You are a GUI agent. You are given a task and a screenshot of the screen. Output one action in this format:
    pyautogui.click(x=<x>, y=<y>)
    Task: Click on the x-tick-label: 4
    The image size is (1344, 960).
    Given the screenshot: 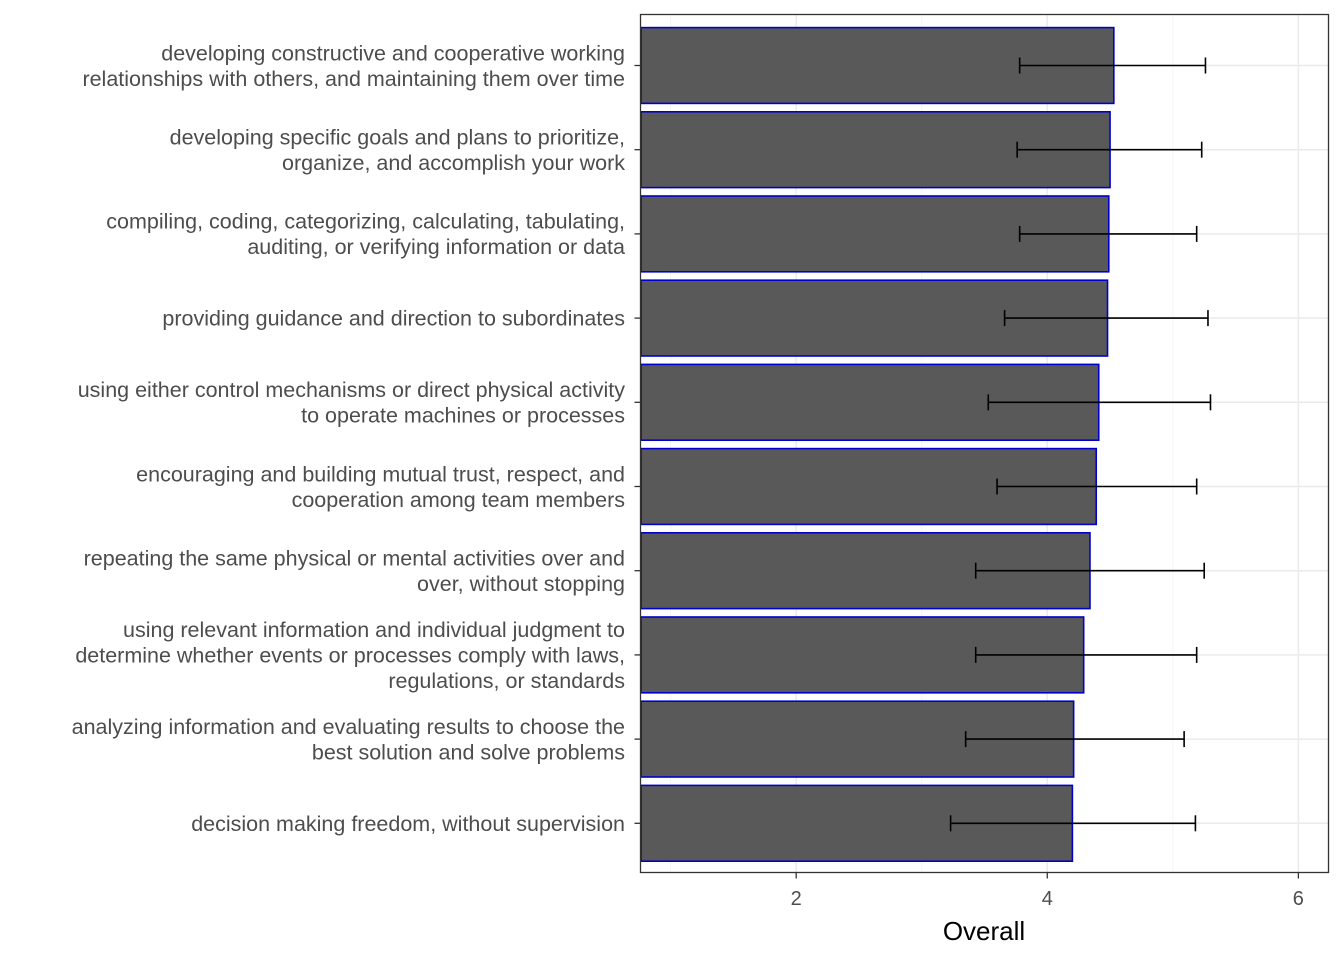 What is the action you would take?
    pyautogui.click(x=1047, y=899)
    